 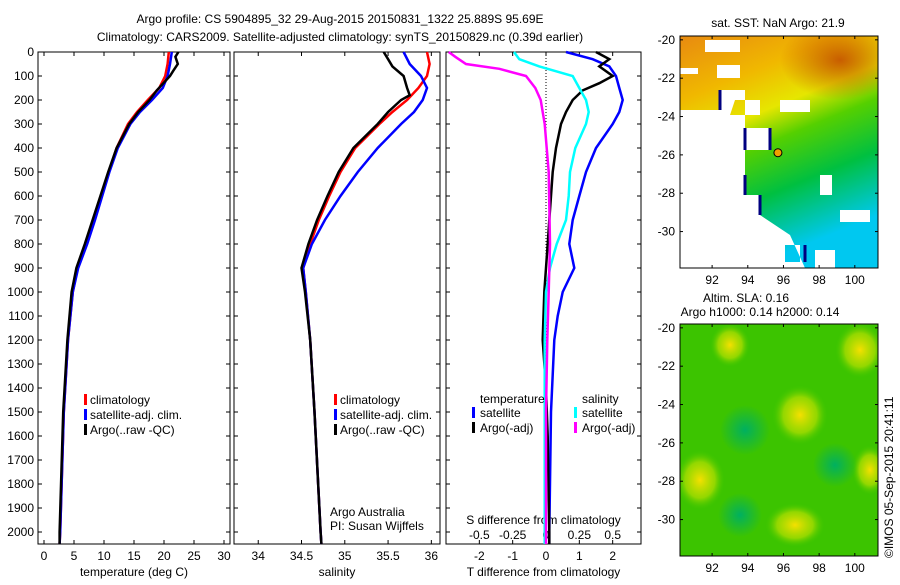 What do you see at coordinates (164, 556) in the screenshot?
I see `x-tick-label: 20` at bounding box center [164, 556].